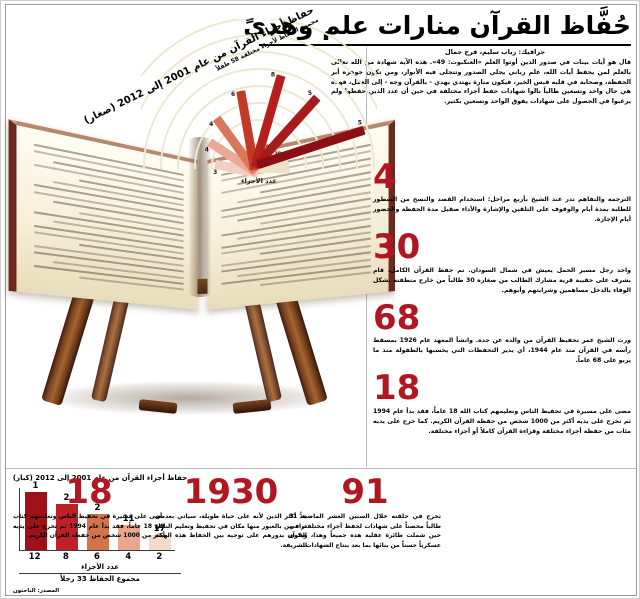 Image resolution: width=640 pixels, height=599 pixels. Describe the element at coordinates (36, 591) in the screenshot. I see `source-credit: المصدر: الباحثون` at that location.